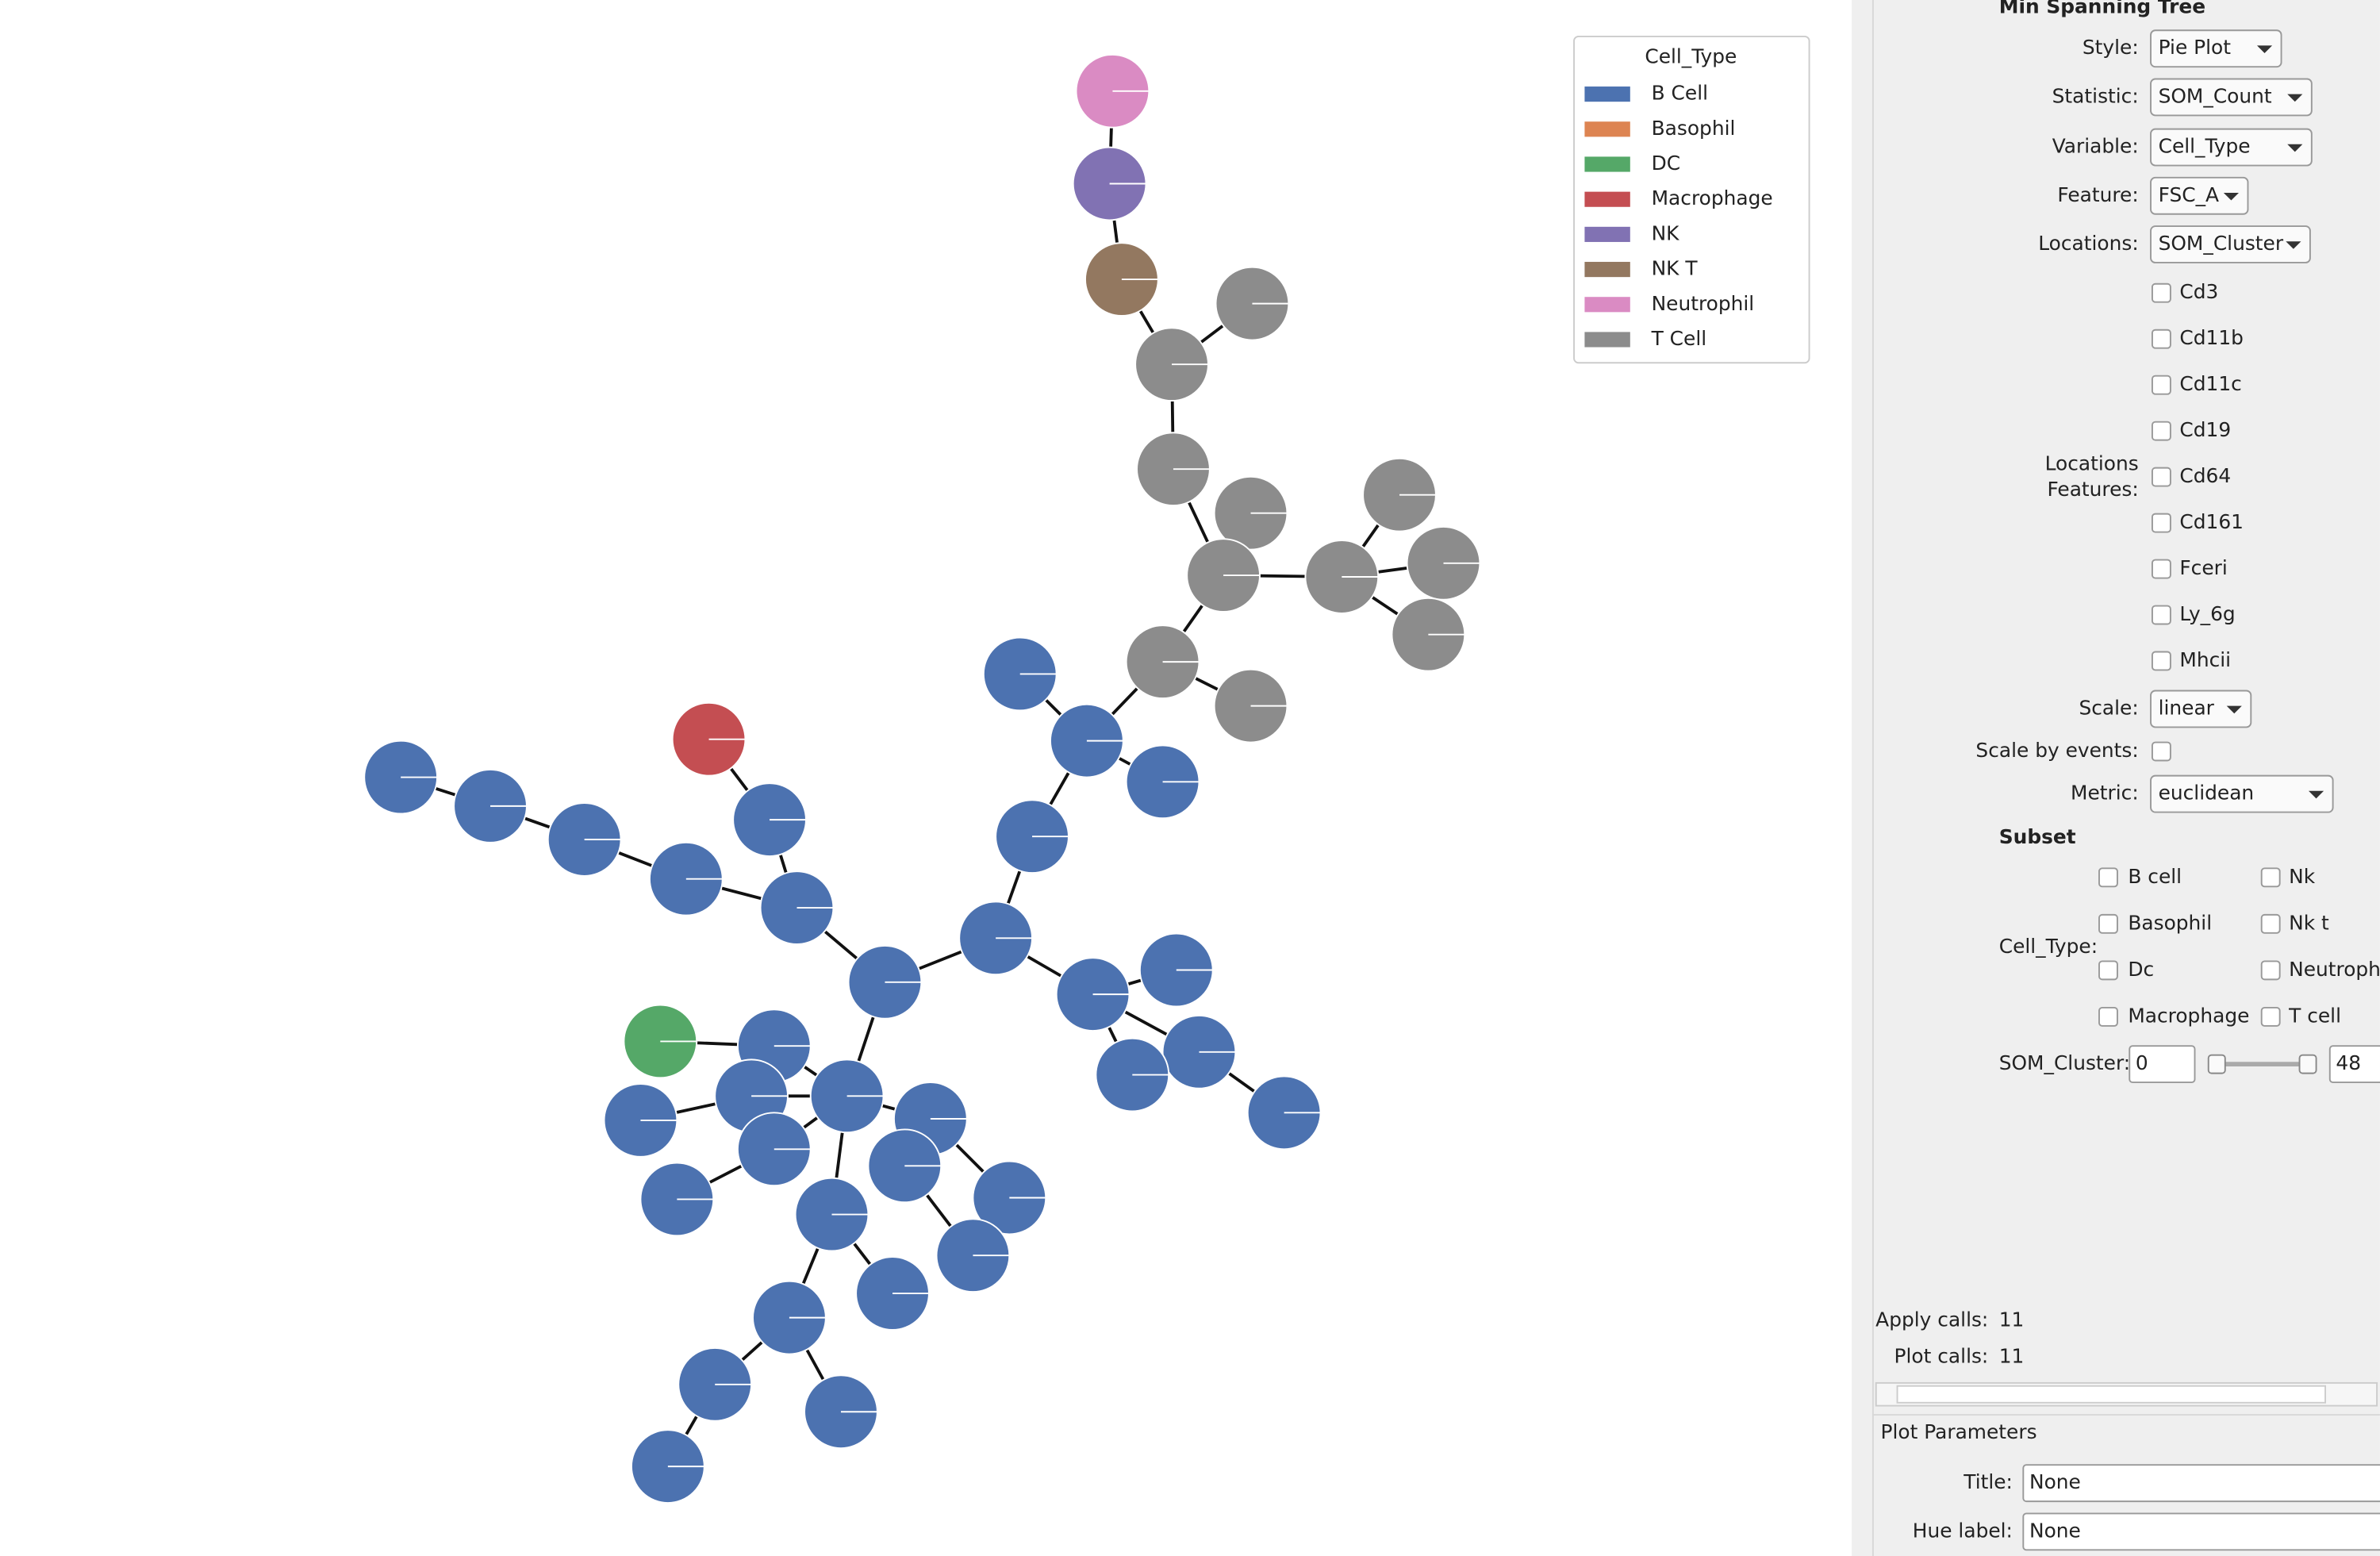 This screenshot has width=2380, height=1556. Describe the element at coordinates (2189, 195) in the screenshot. I see `dropdown-value: FSC_A` at that location.